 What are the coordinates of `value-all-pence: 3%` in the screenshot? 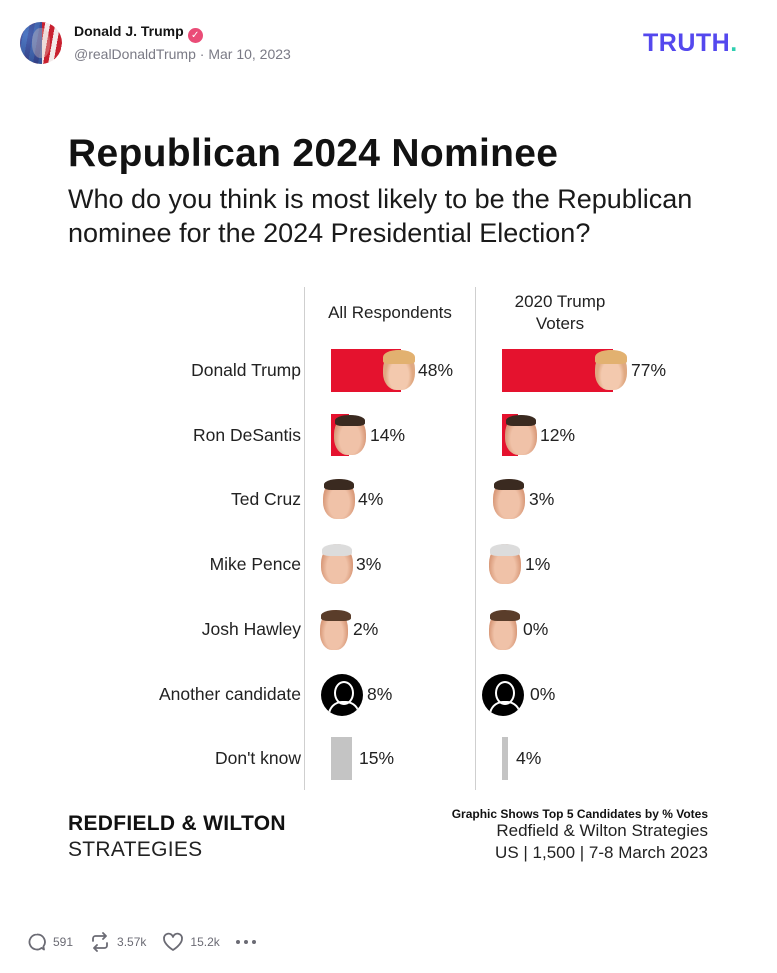 It's located at (369, 564).